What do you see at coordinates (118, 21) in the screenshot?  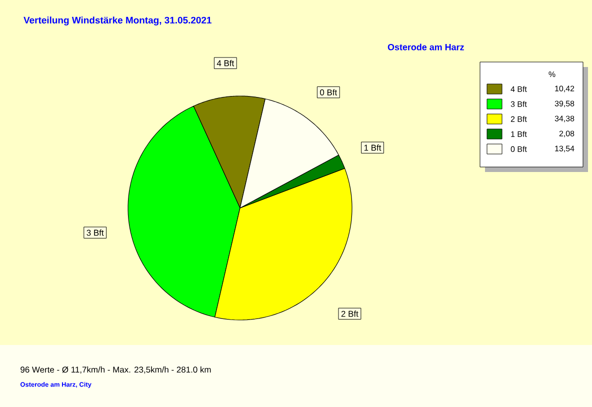 I see `chart-title: Verteilung Windstärke Montag, 31.05.2021` at bounding box center [118, 21].